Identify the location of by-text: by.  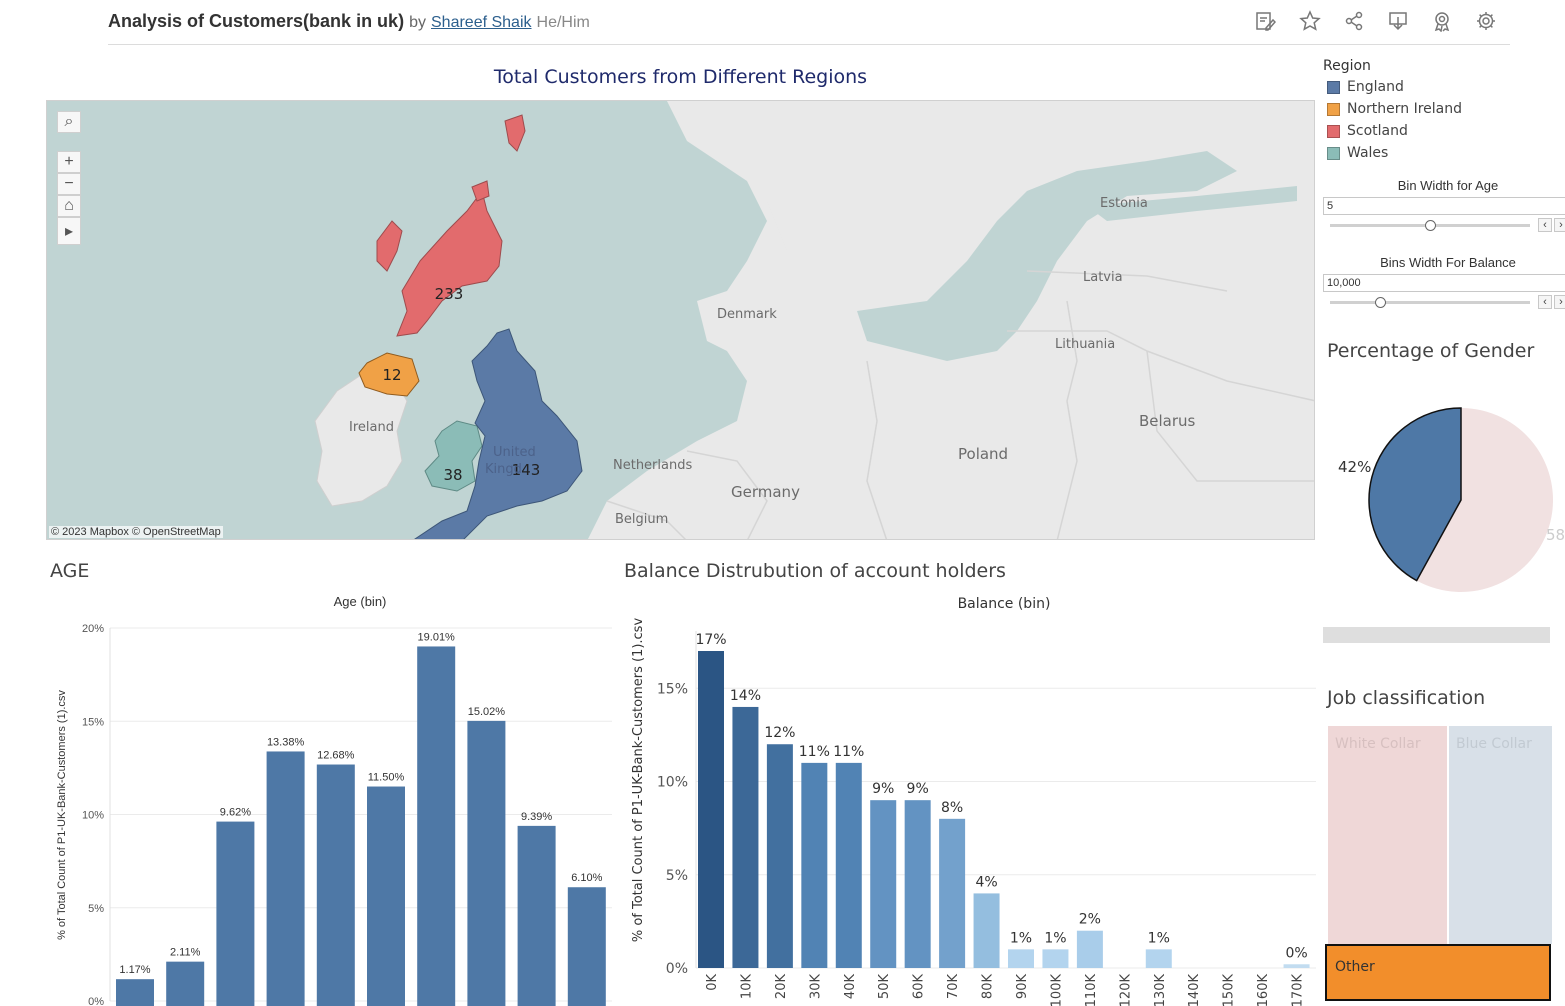
(417, 22).